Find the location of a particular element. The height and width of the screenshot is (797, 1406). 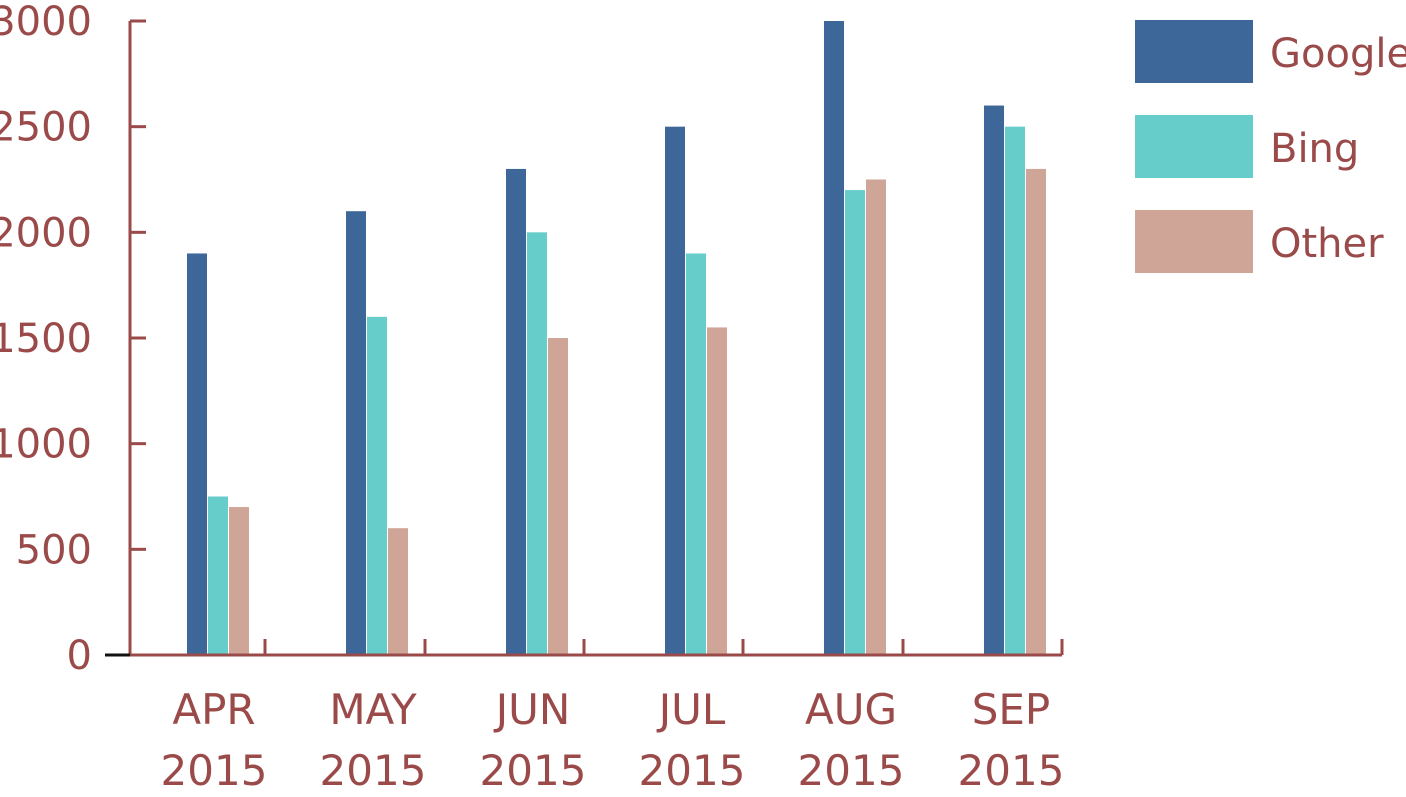

y-tick-label-2000: 2000 is located at coordinates (46, 233).